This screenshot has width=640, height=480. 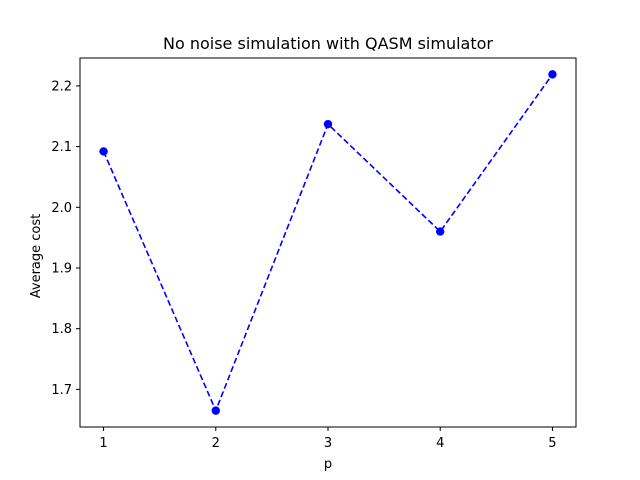 I want to click on chart-title: No noise simulation with QASM simulator, so click(x=328, y=43).